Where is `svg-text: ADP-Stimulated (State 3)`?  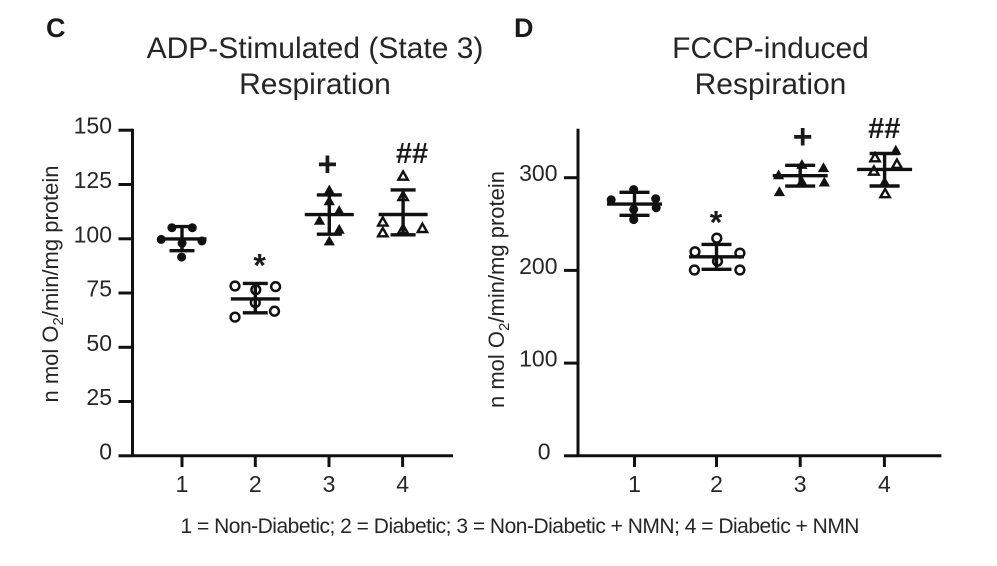 svg-text: ADP-Stimulated (State 3) is located at coordinates (315, 48).